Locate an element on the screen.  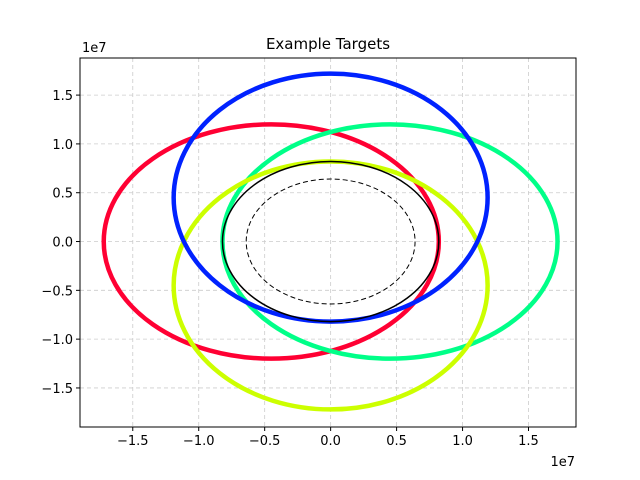
x-tick-label: −0.5 is located at coordinates (265, 441).